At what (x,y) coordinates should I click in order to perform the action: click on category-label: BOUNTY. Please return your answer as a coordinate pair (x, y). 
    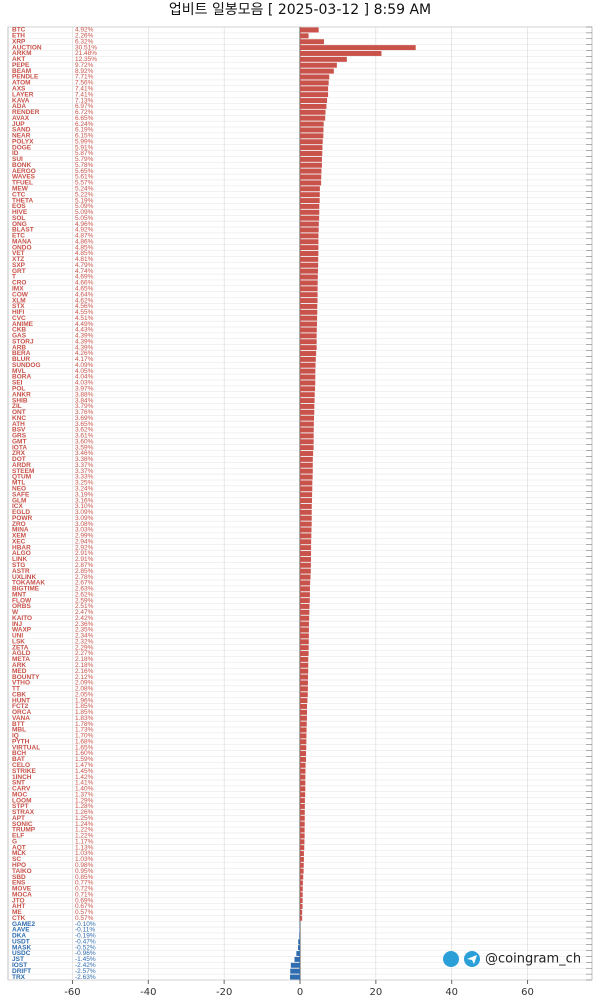
    Looking at the image, I should click on (26, 677).